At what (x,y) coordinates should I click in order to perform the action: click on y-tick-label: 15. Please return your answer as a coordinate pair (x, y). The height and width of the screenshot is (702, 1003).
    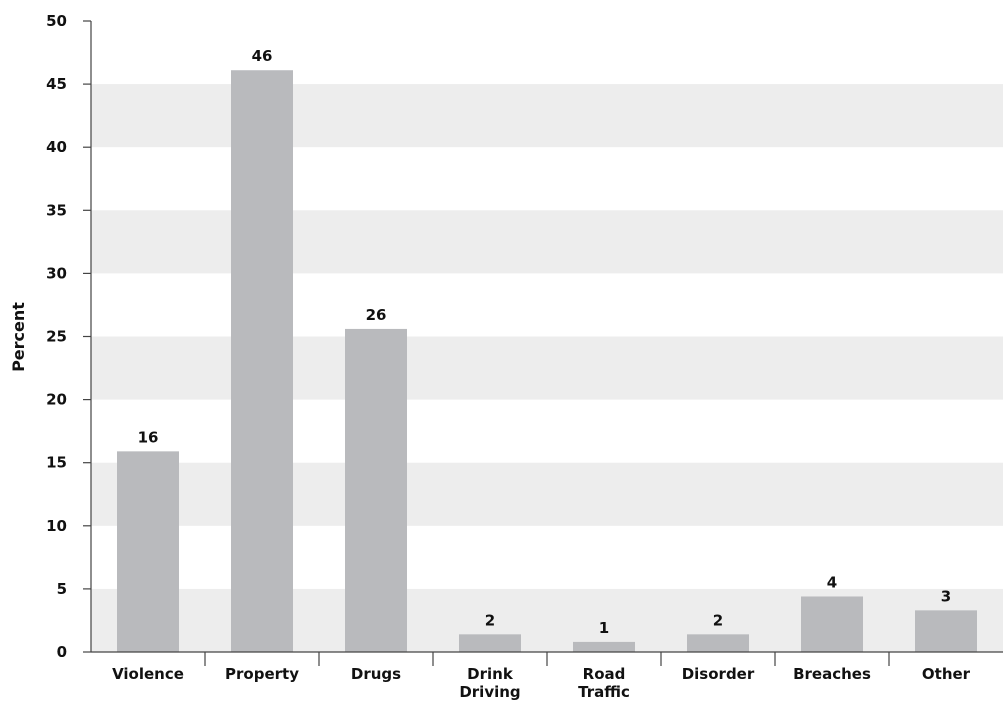
    Looking at the image, I should click on (56, 463).